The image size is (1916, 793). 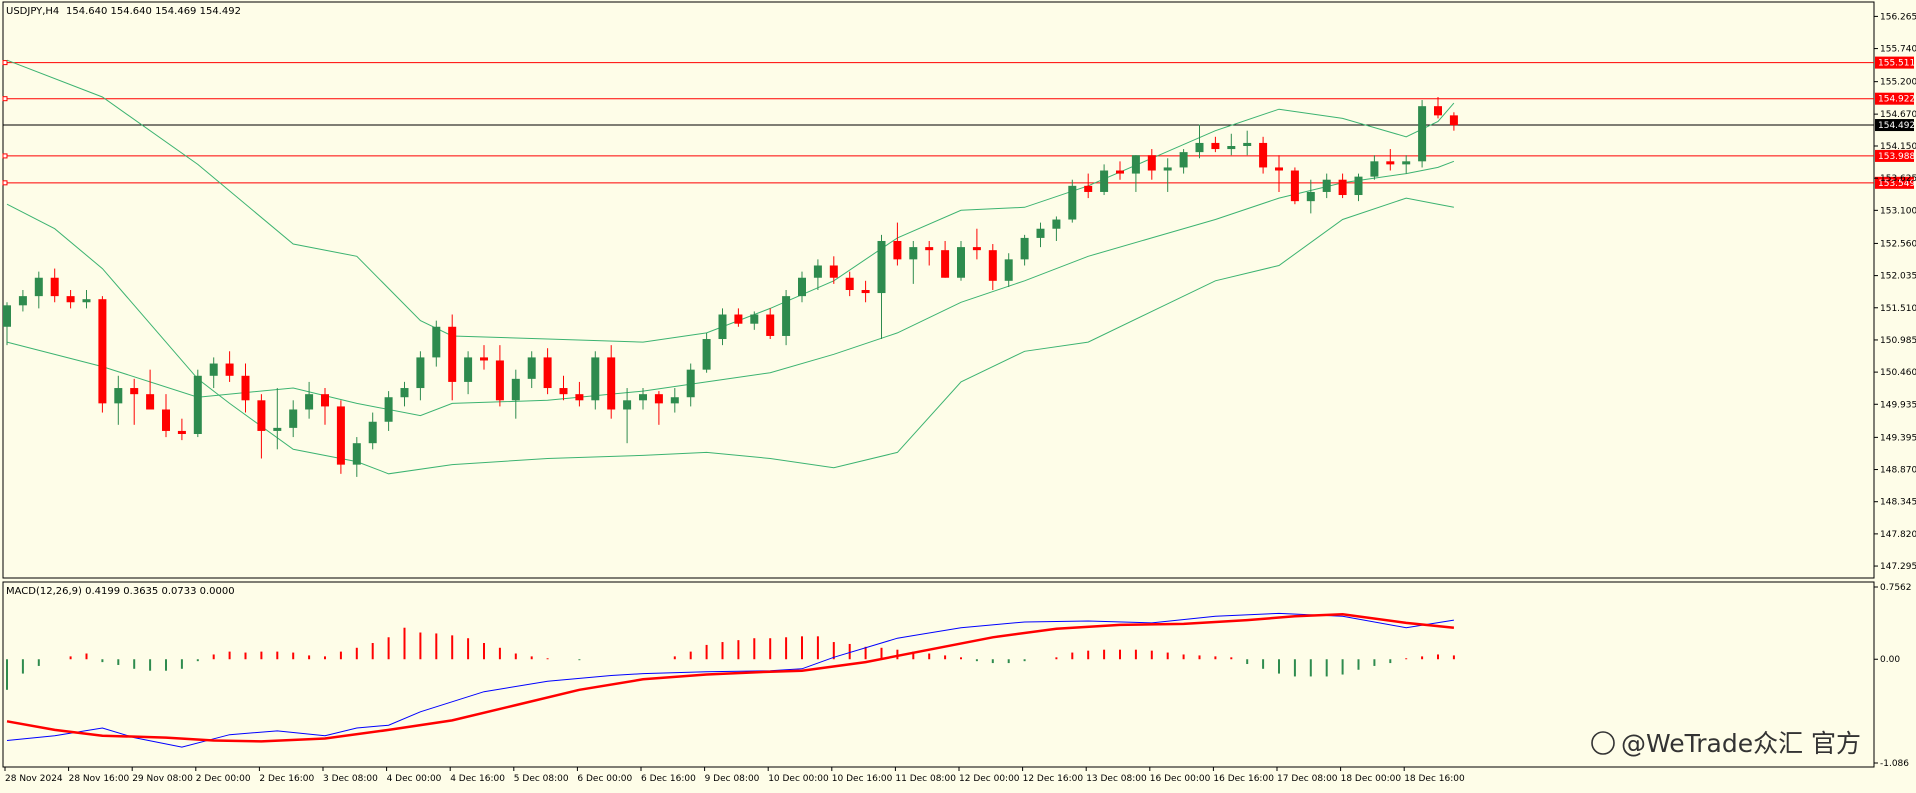 What do you see at coordinates (1898, 503) in the screenshot?
I see `price-tick-label: 148.345` at bounding box center [1898, 503].